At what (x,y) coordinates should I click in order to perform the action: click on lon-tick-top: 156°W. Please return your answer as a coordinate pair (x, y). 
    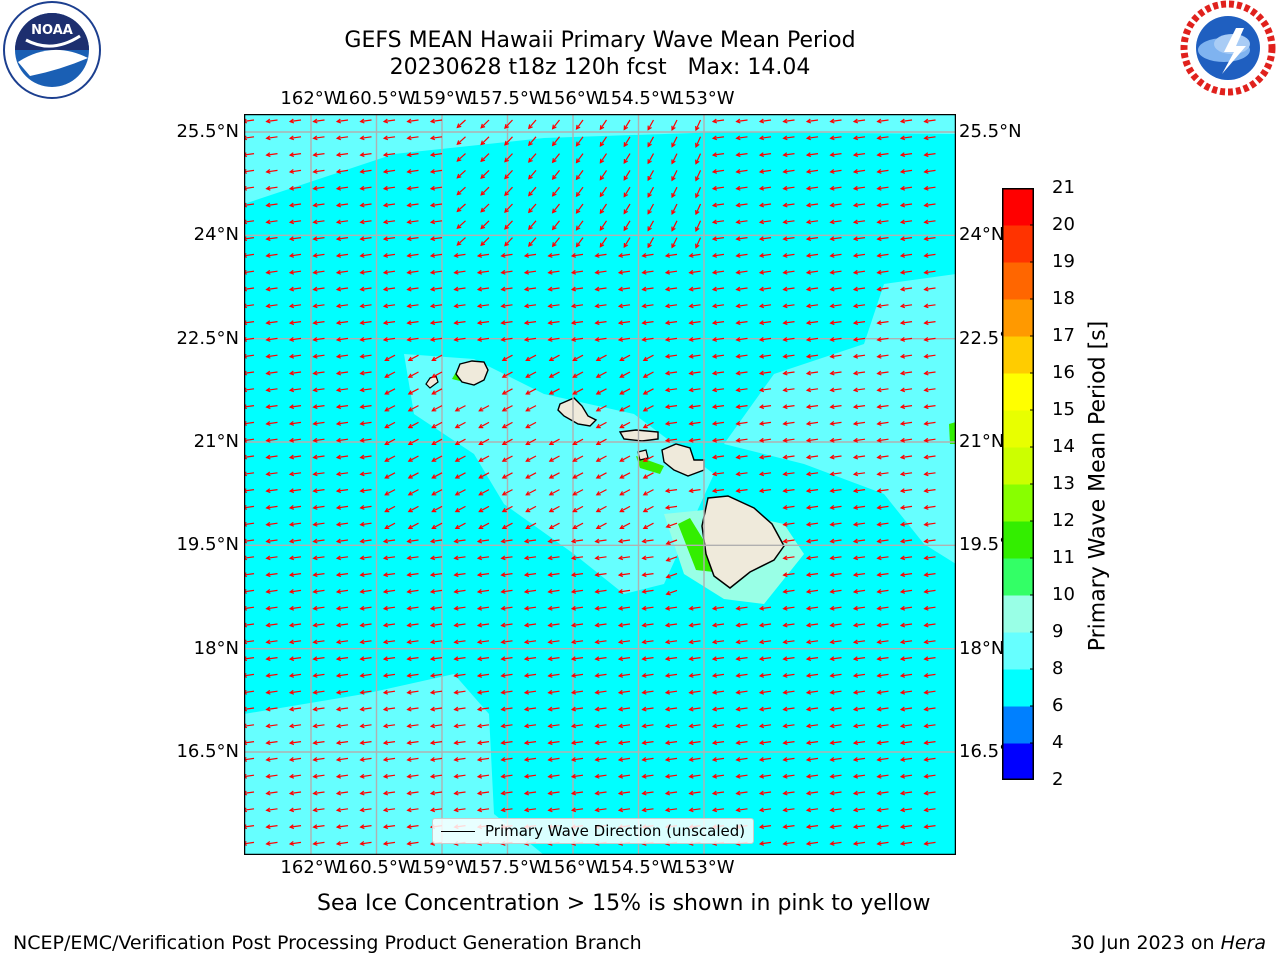
    Looking at the image, I should click on (573, 98).